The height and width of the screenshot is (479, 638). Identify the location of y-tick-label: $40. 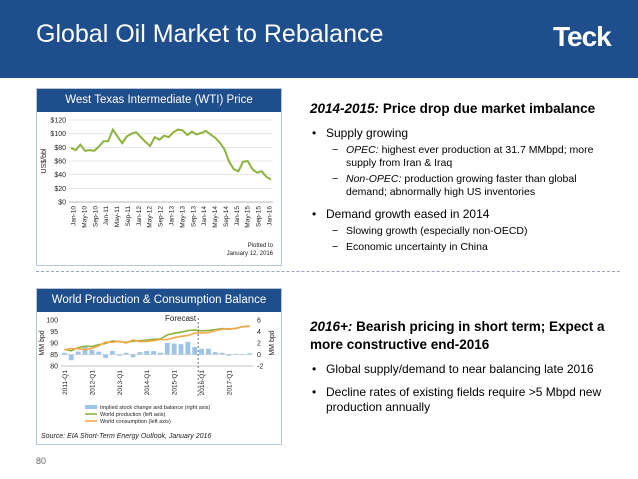
(60, 175).